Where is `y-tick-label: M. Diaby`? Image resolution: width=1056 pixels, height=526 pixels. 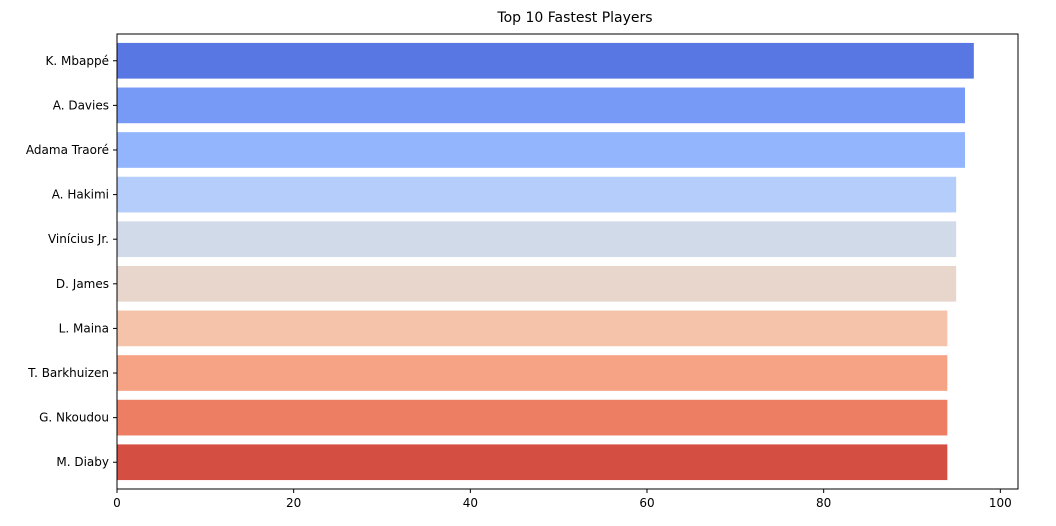 y-tick-label: M. Diaby is located at coordinates (82, 462).